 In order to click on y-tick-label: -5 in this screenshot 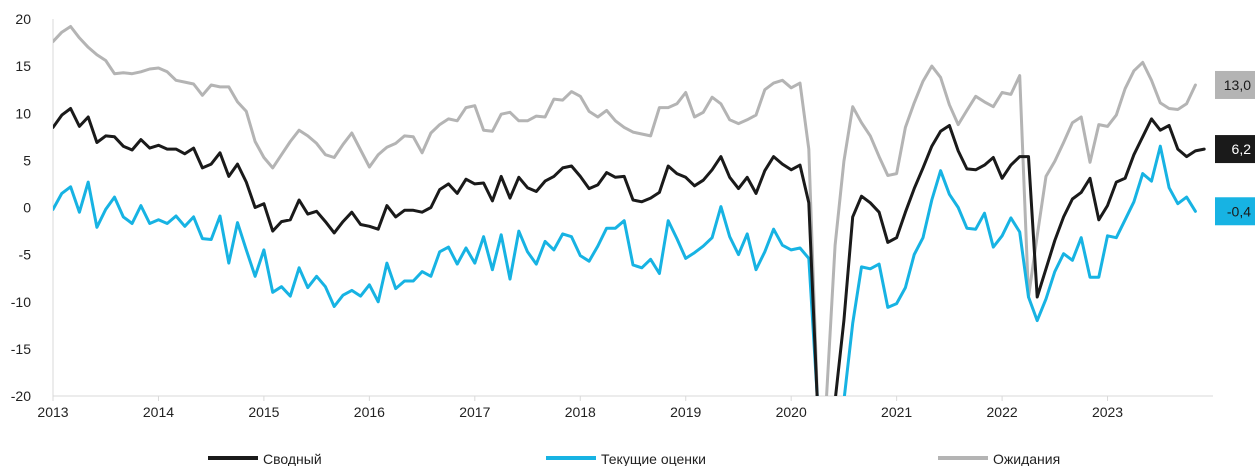, I will do `click(25, 255)`.